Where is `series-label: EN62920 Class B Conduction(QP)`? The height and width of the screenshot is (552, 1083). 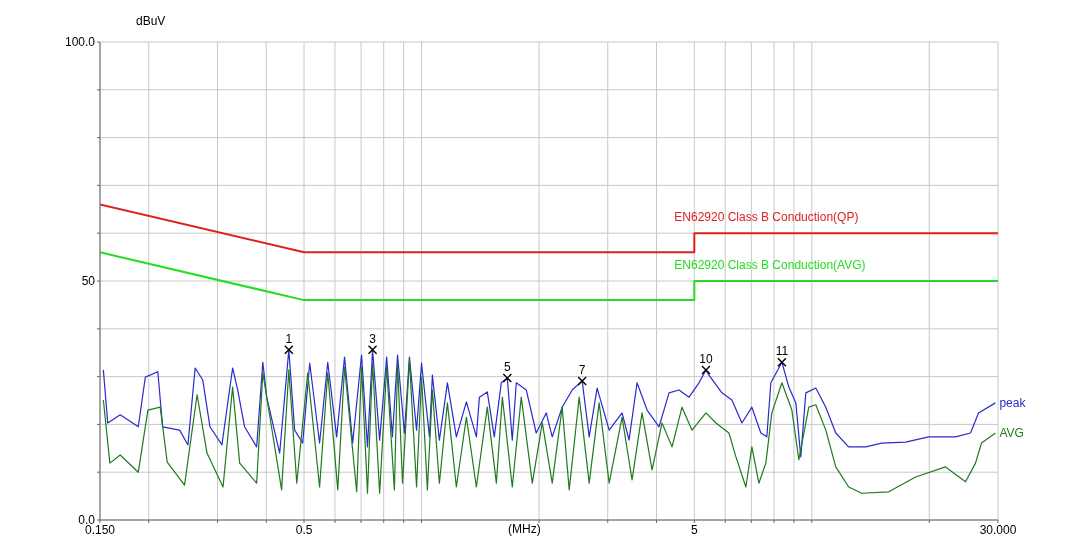 series-label: EN62920 Class B Conduction(QP) is located at coordinates (766, 217).